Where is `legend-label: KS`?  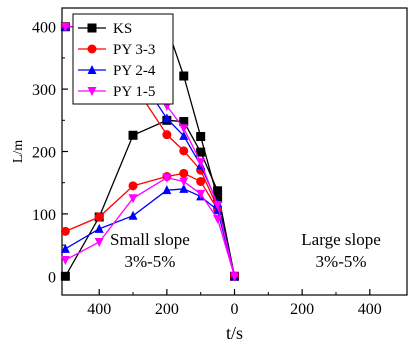 legend-label: KS is located at coordinates (122, 29).